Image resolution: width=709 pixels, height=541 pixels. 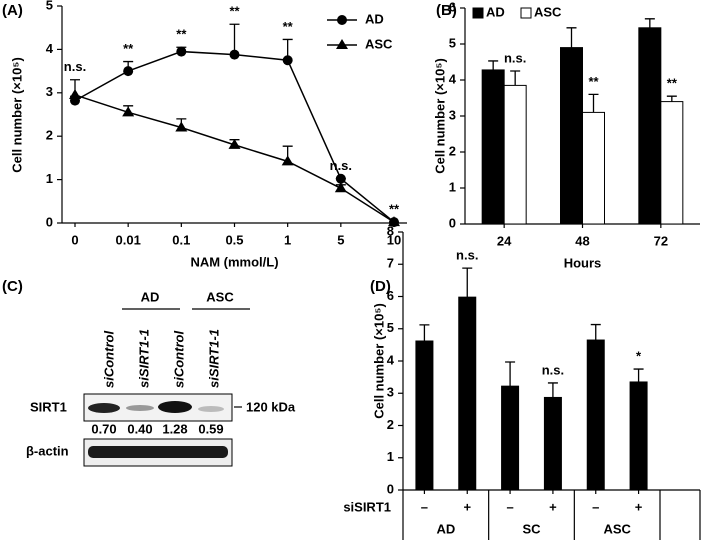 I want to click on row-label: siSIRT1, so click(x=367, y=506).